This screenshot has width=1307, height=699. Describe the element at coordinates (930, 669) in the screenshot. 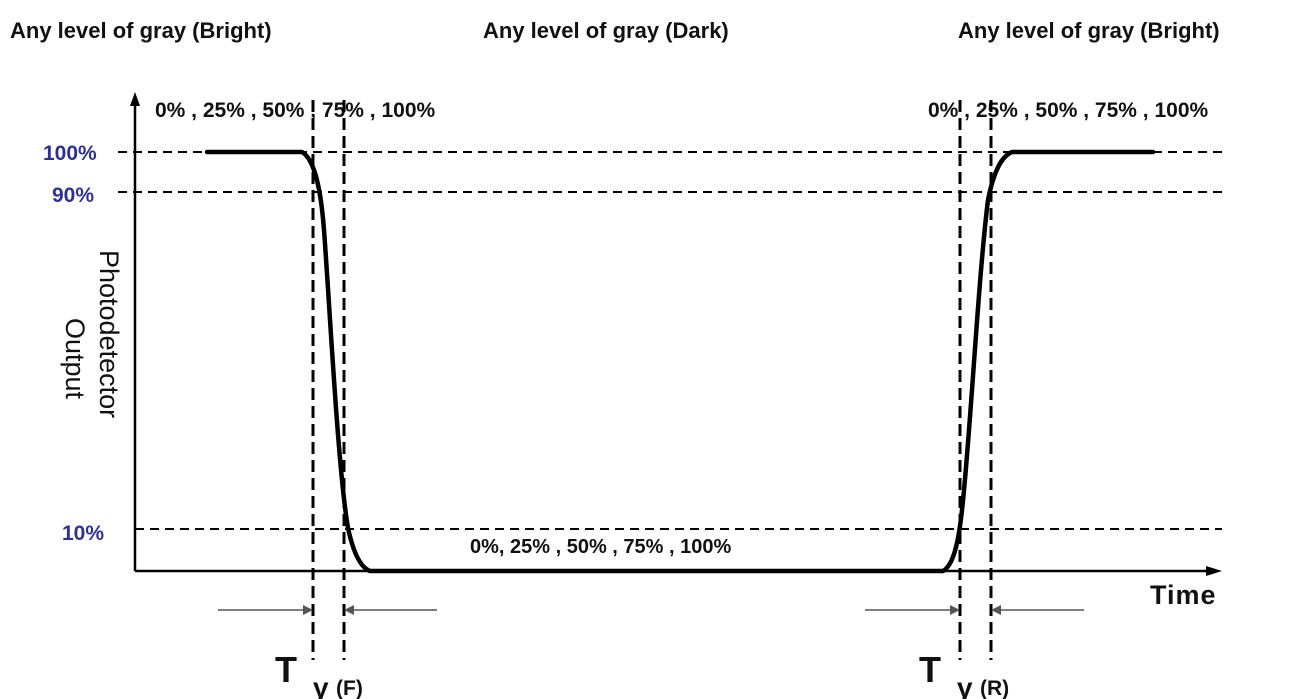

I see `rise-time-main: T` at that location.